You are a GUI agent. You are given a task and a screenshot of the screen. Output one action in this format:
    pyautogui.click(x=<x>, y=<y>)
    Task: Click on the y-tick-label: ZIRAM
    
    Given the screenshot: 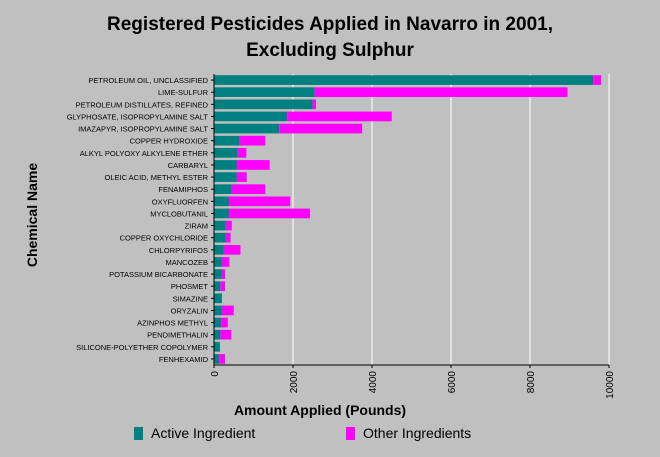 What is the action you would take?
    pyautogui.click(x=196, y=226)
    